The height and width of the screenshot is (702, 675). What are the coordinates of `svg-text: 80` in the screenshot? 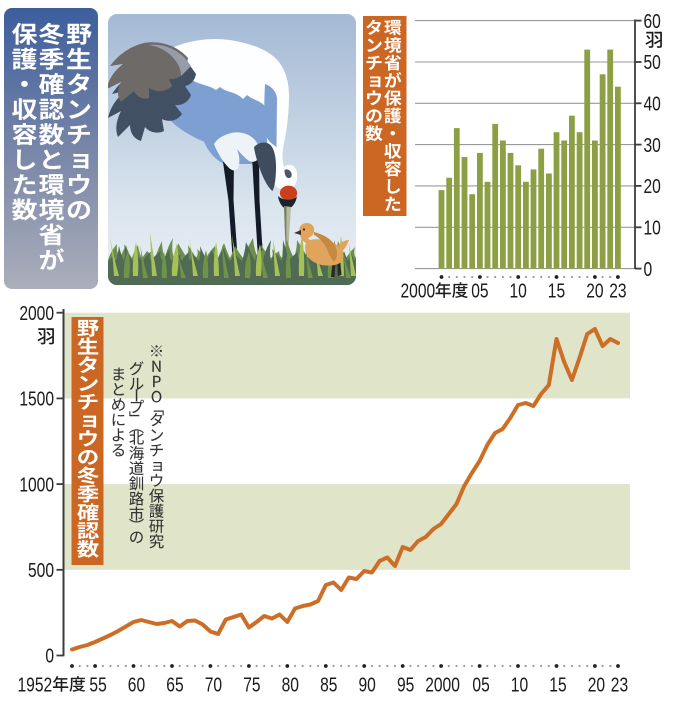 It's located at (290, 684).